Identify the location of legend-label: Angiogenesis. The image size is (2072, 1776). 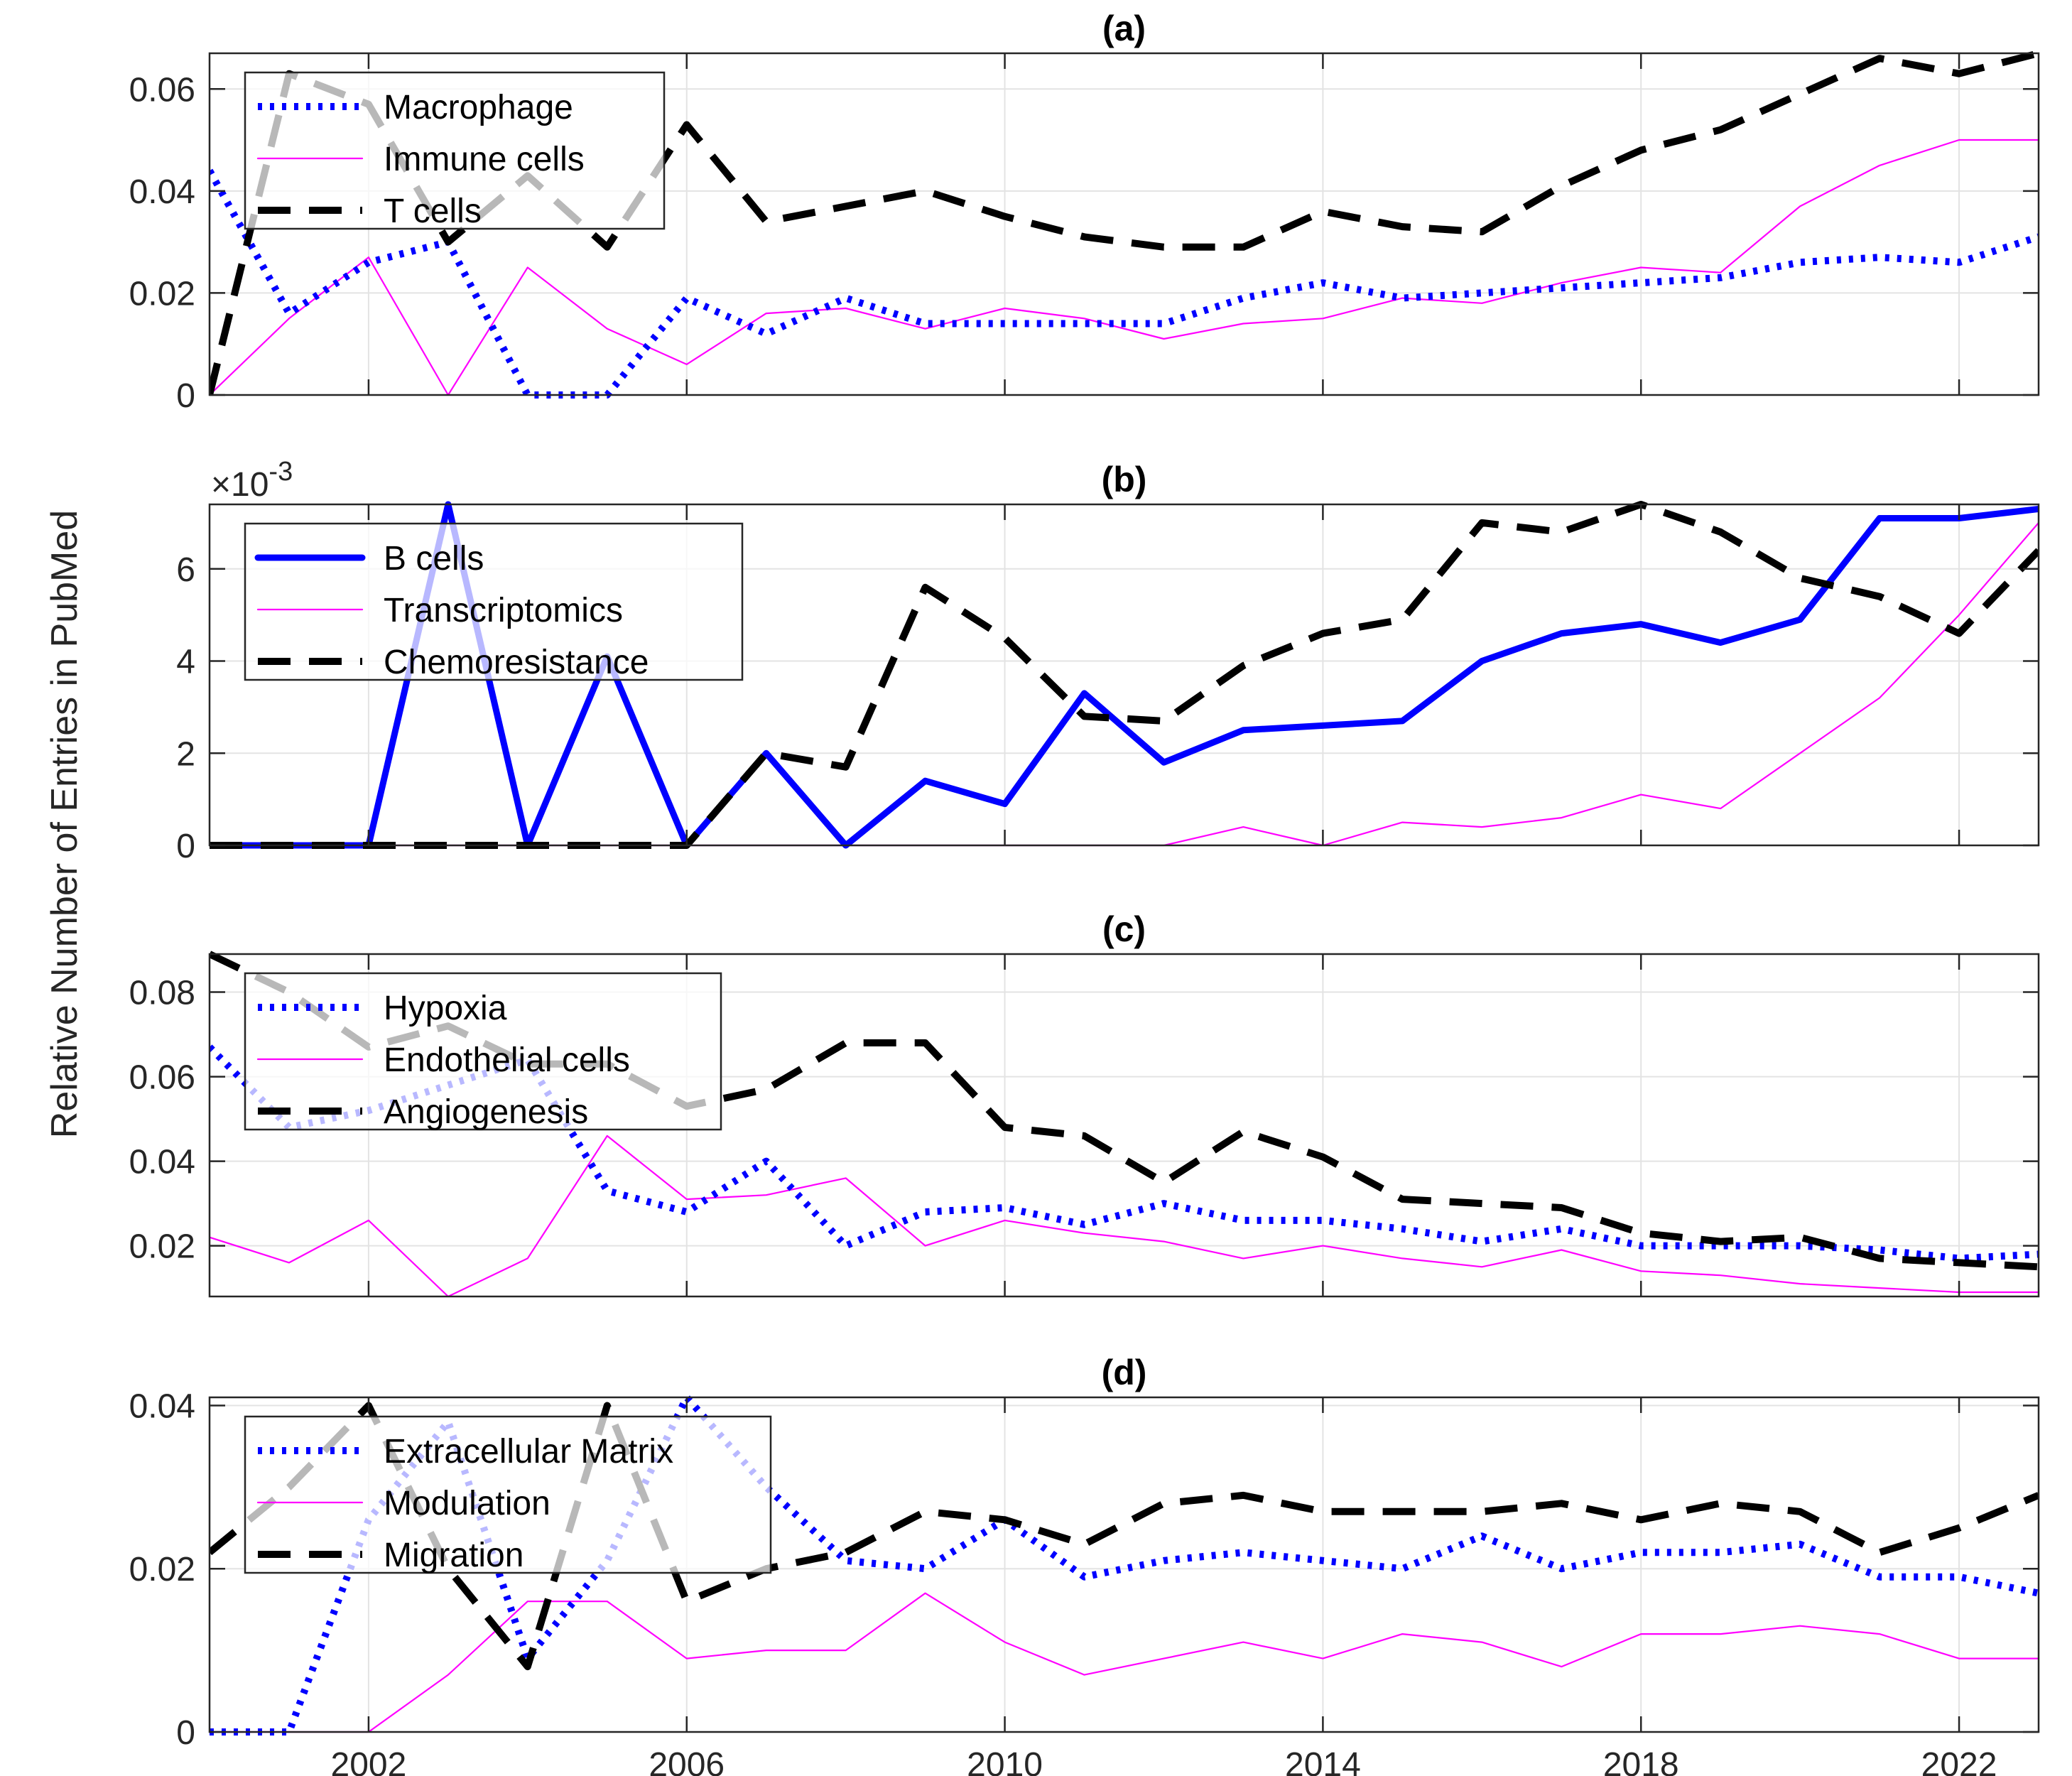
(486, 1112).